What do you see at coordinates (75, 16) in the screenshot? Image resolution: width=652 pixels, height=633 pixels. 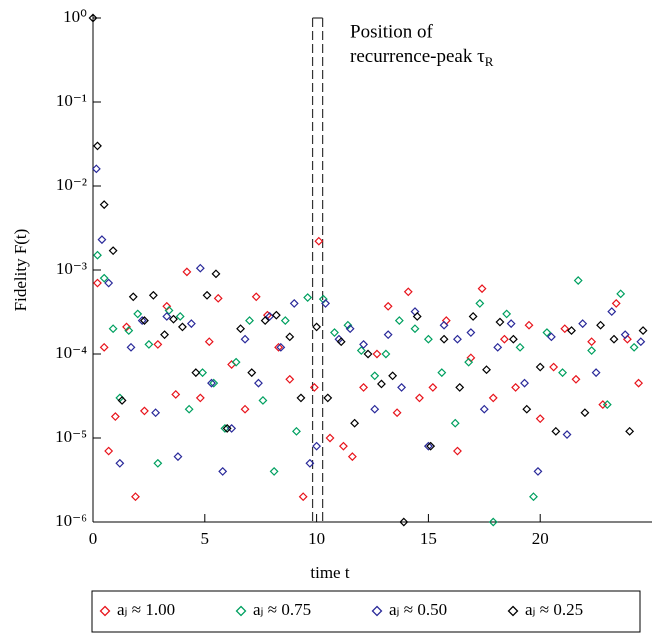 I see `y-tick-label: 10⁰` at bounding box center [75, 16].